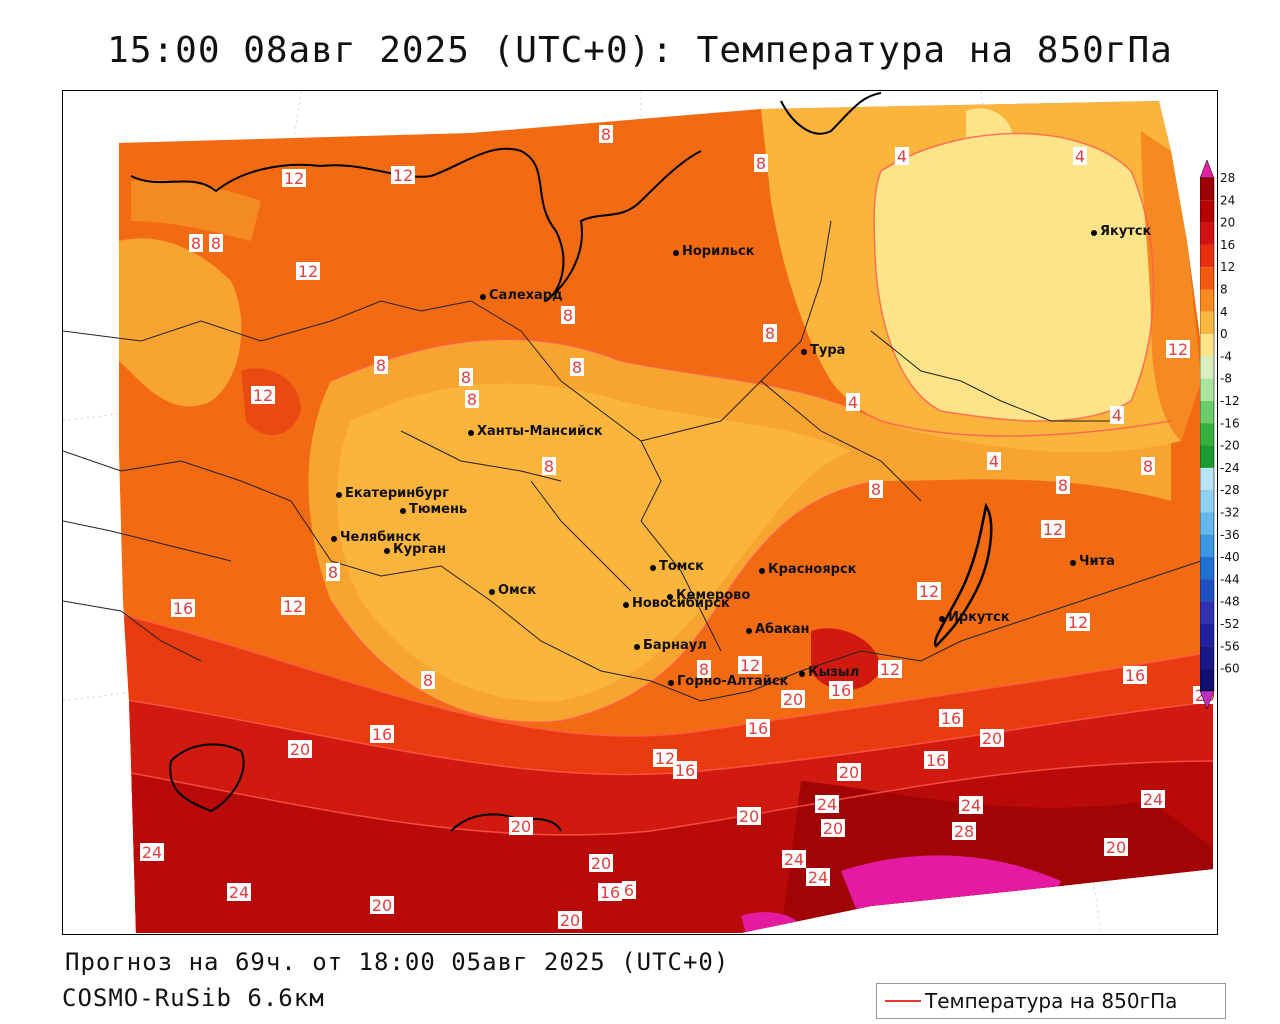 This screenshot has height=1024, width=1280. Describe the element at coordinates (1230, 401) in the screenshot. I see `colorbar-tick-label: -12` at that location.